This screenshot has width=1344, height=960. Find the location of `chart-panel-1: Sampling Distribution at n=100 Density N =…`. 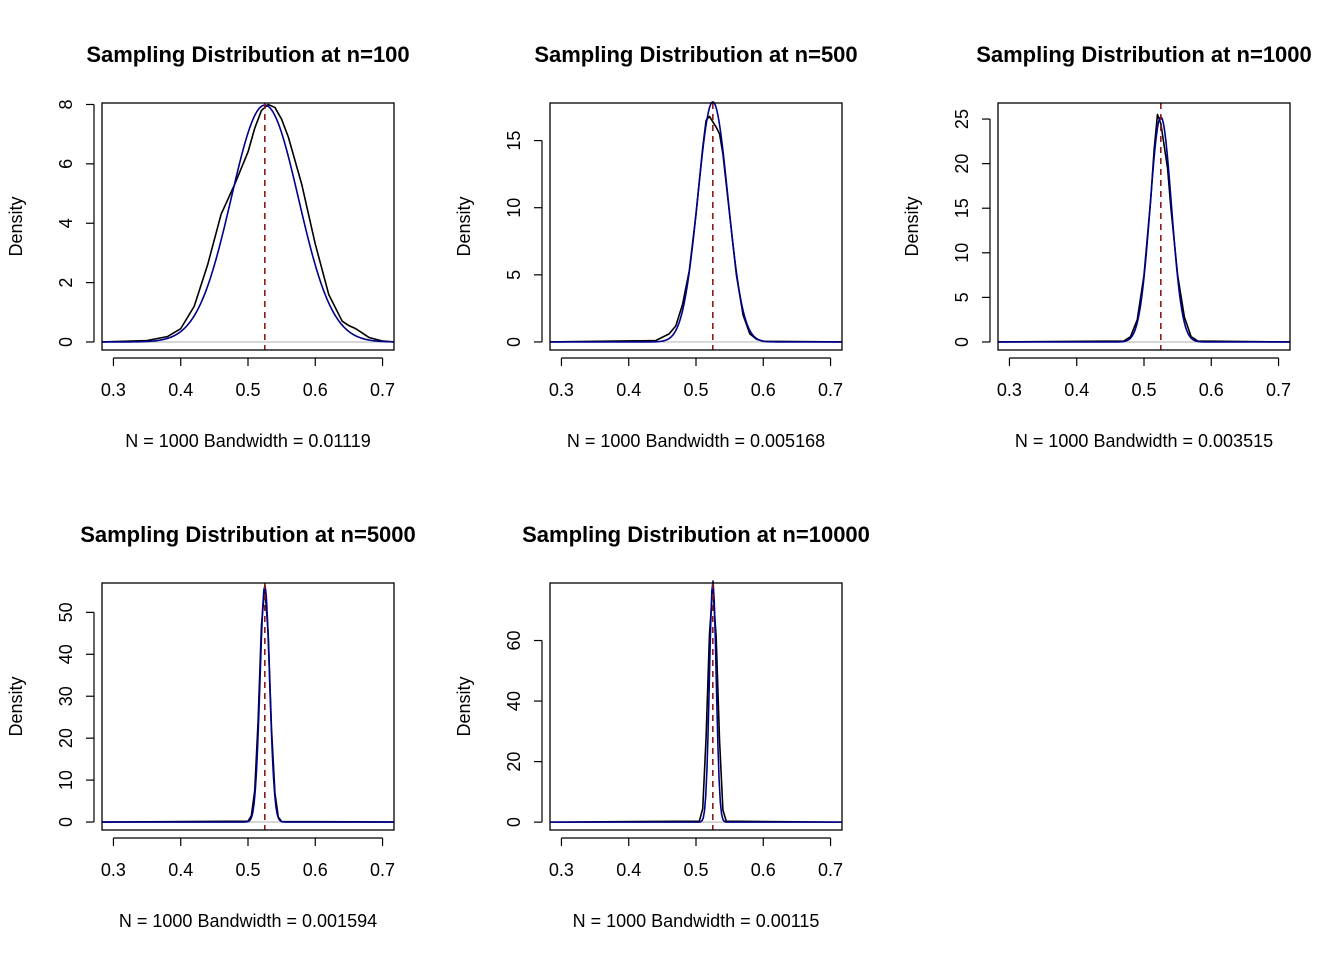

chart-panel-1: Sampling Distribution at n=100 Density N =… is located at coordinates (208, 246).